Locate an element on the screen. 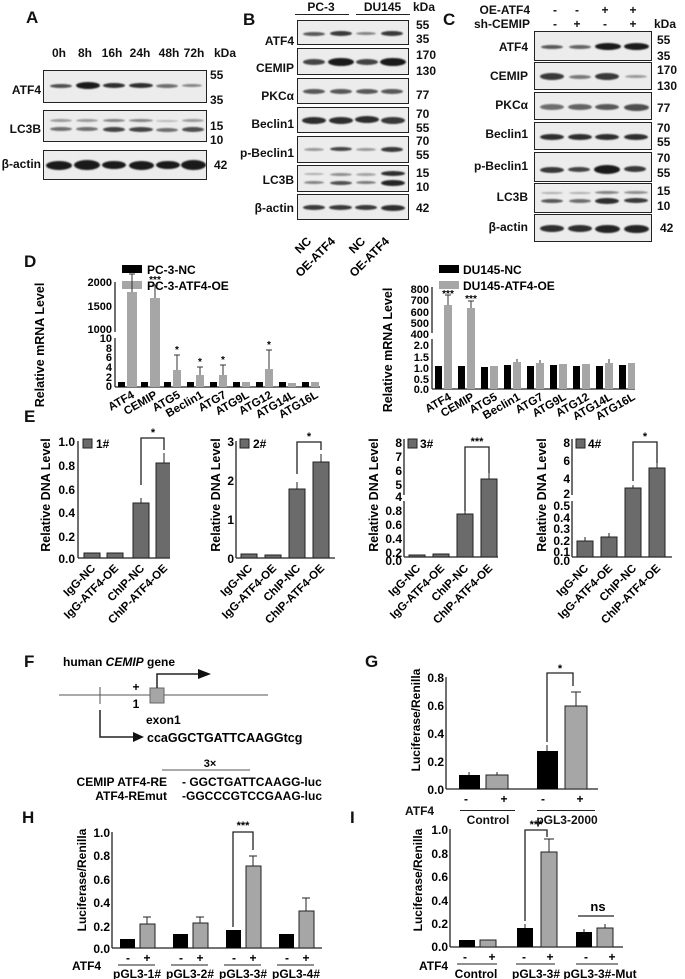 Image resolution: width=685 pixels, height=979 pixels. svg-text: 2 is located at coordinates (566, 494).